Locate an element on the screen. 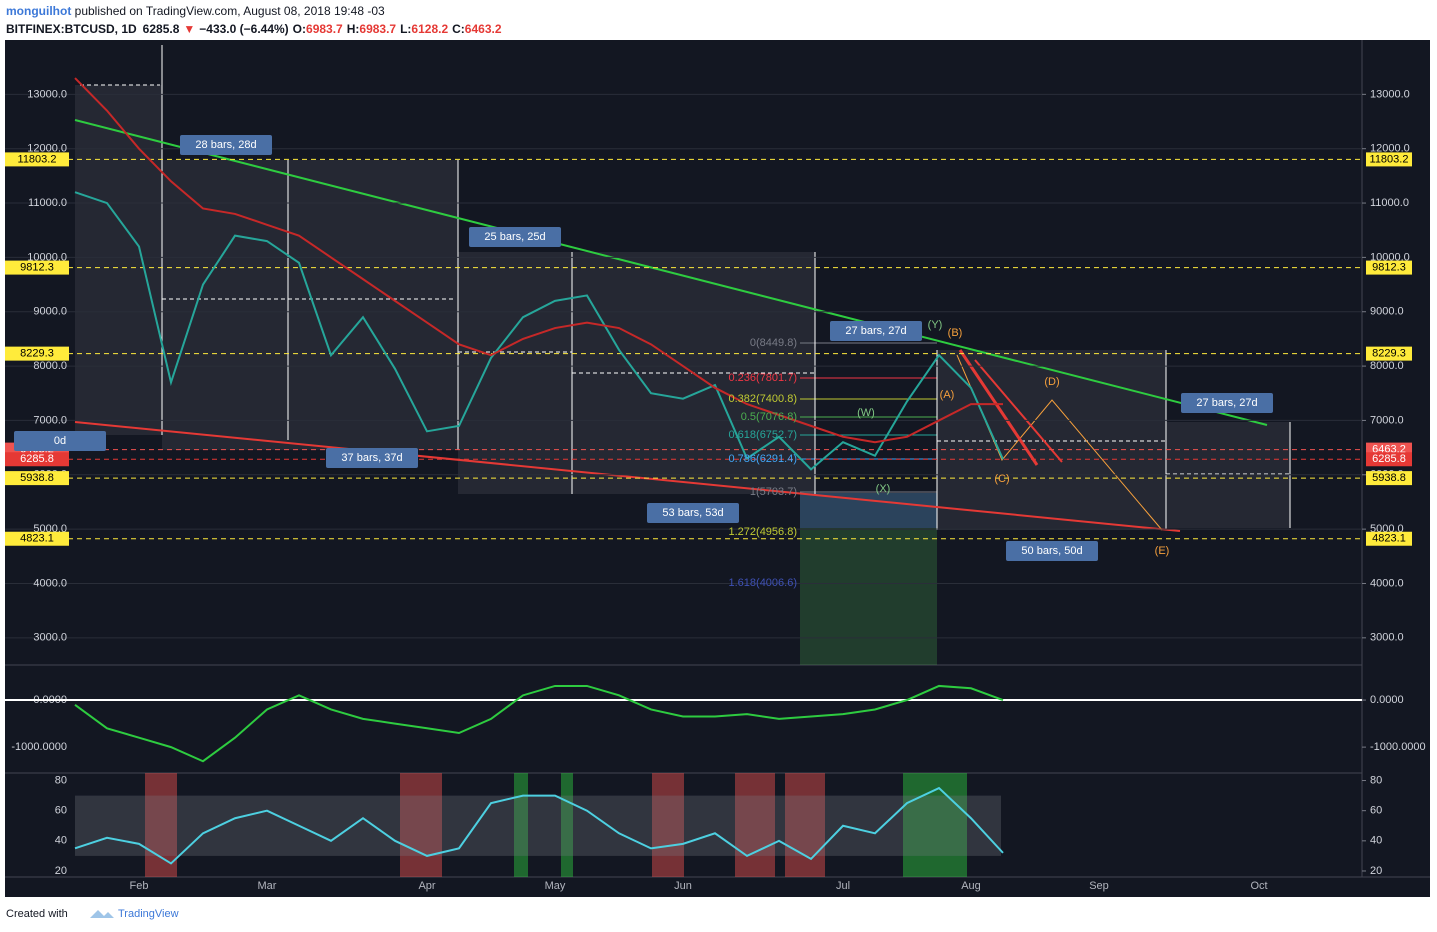 Image resolution: width=1437 pixels, height=932 pixels. wave-label: (C) is located at coordinates (1001, 479).